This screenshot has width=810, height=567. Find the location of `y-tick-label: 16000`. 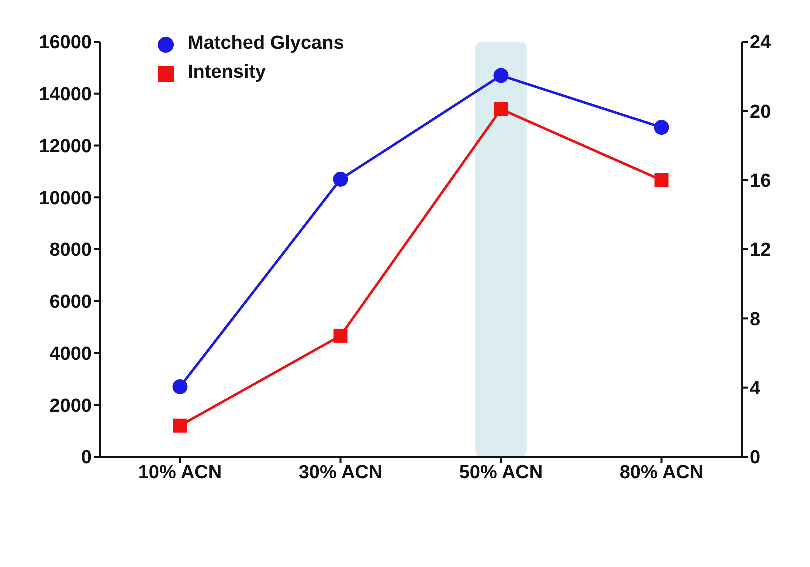

y-tick-label: 16000 is located at coordinates (65, 43).